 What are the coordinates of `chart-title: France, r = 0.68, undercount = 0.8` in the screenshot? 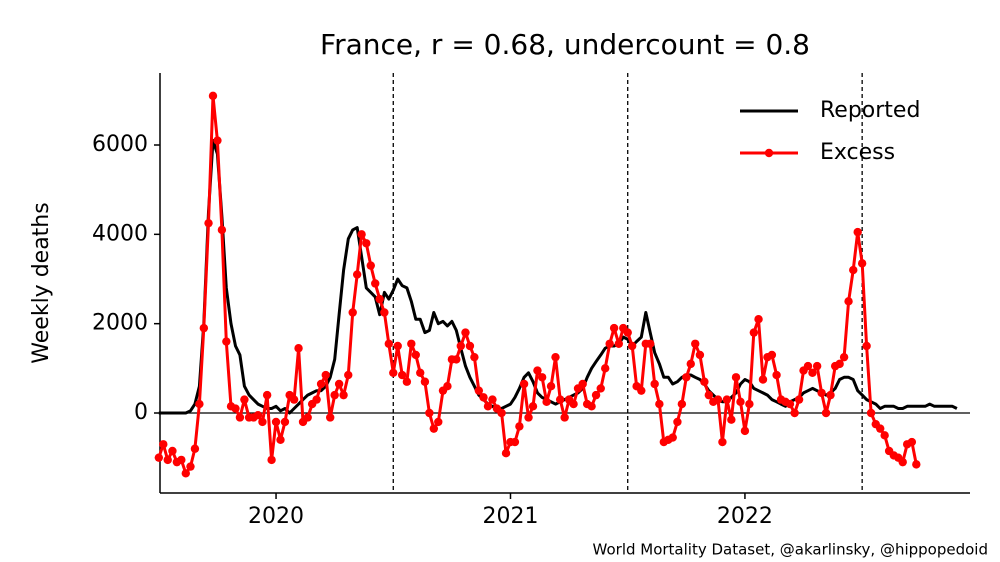 It's located at (565, 44).